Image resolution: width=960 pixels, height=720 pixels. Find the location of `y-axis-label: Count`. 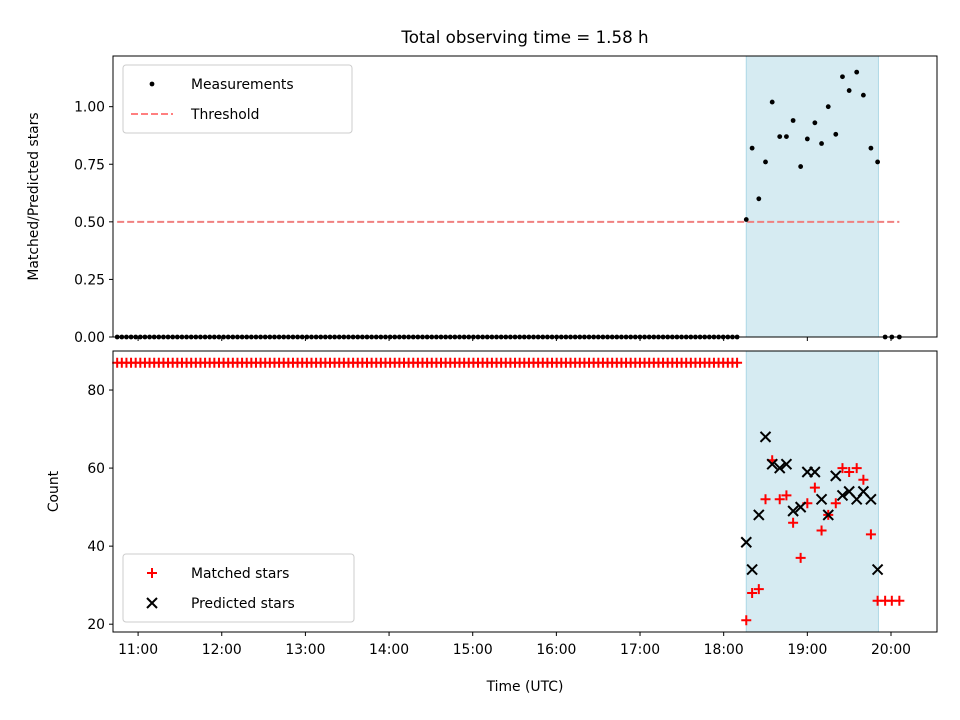

y-axis-label: Count is located at coordinates (54, 491).